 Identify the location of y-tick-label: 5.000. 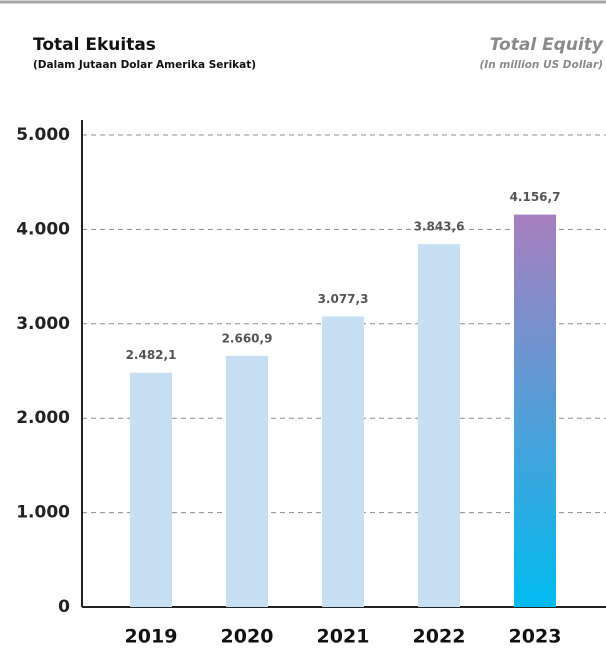
(43, 135).